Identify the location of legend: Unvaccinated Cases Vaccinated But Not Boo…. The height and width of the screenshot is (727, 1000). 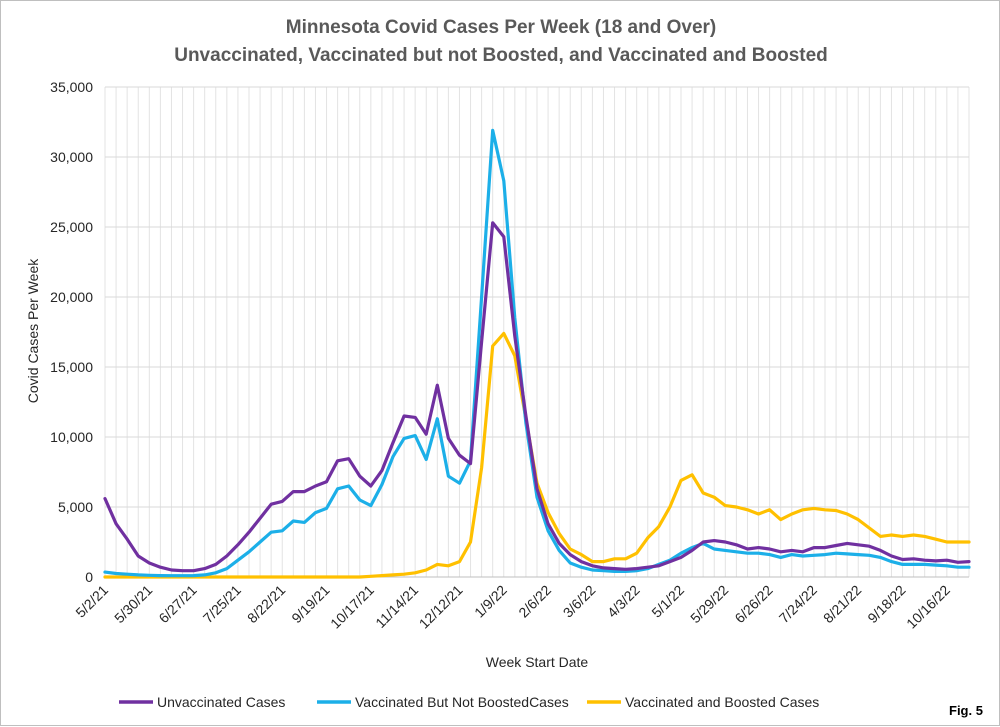
(469, 702).